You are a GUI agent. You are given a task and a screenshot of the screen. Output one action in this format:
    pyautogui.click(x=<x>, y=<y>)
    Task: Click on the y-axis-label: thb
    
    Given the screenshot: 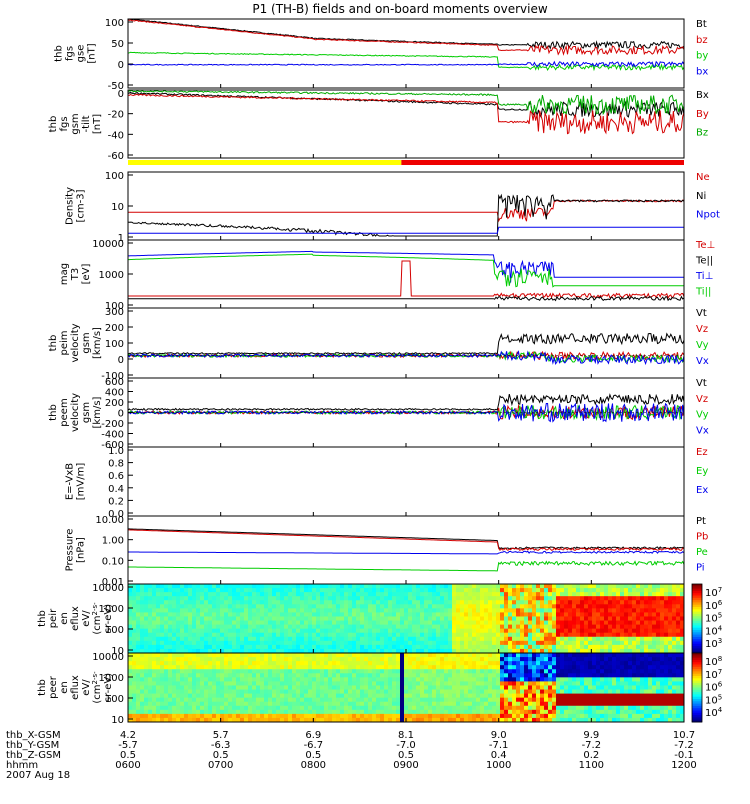 What is the action you would take?
    pyautogui.click(x=53, y=412)
    